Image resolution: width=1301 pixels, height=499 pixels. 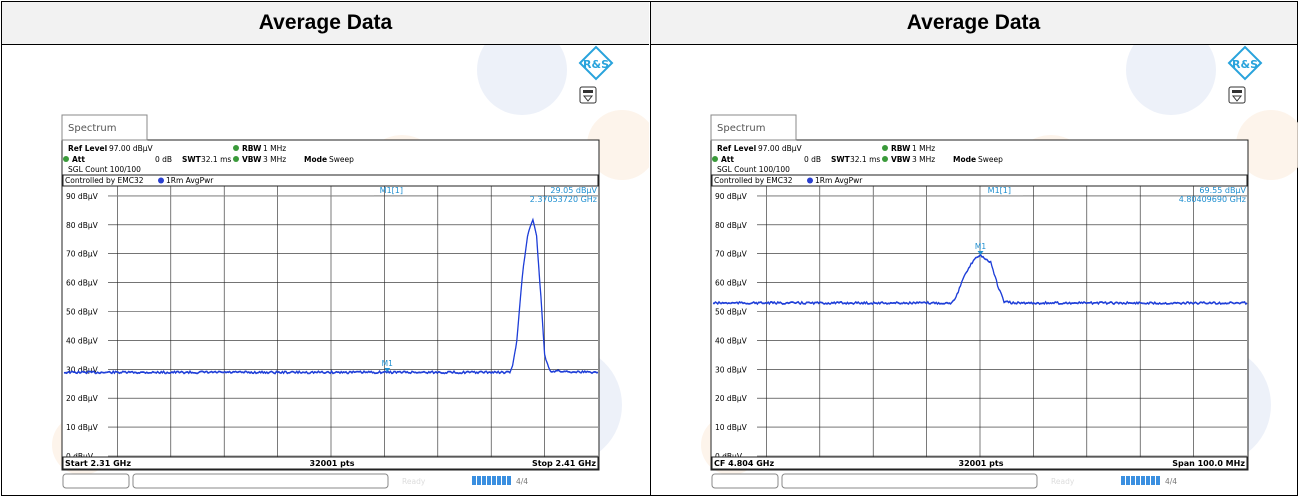 What do you see at coordinates (190, 180) in the screenshot?
I see `trace-label: 1Rm AvgPwr` at bounding box center [190, 180].